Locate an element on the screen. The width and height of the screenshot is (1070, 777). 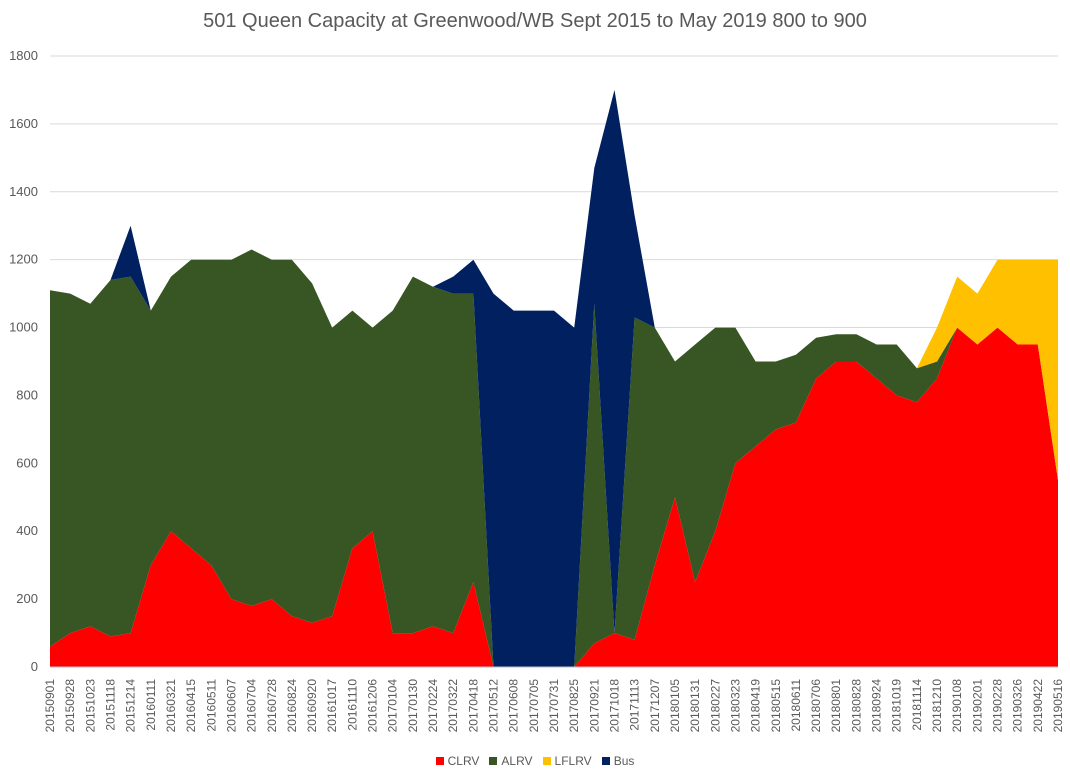
x-tick-label: 20180105 is located at coordinates (675, 706).